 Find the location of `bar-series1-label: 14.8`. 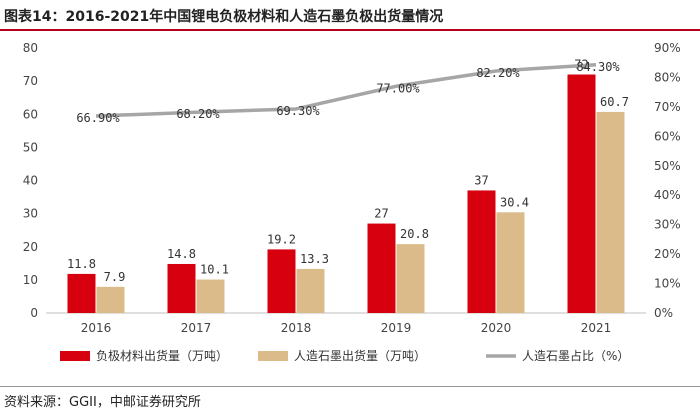

bar-series1-label: 14.8 is located at coordinates (181, 254).